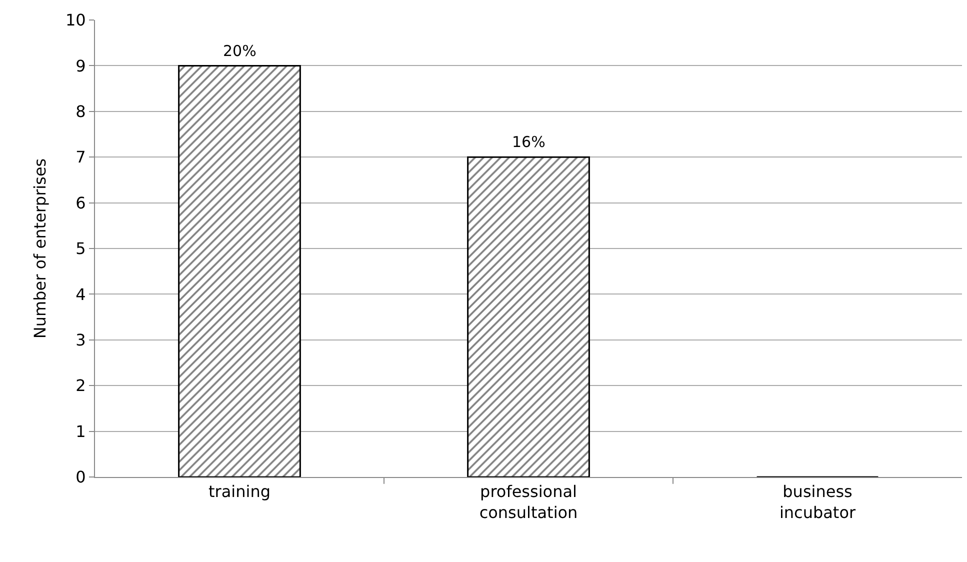 The height and width of the screenshot is (562, 967). What do you see at coordinates (81, 294) in the screenshot?
I see `y-tick-label: 4` at bounding box center [81, 294].